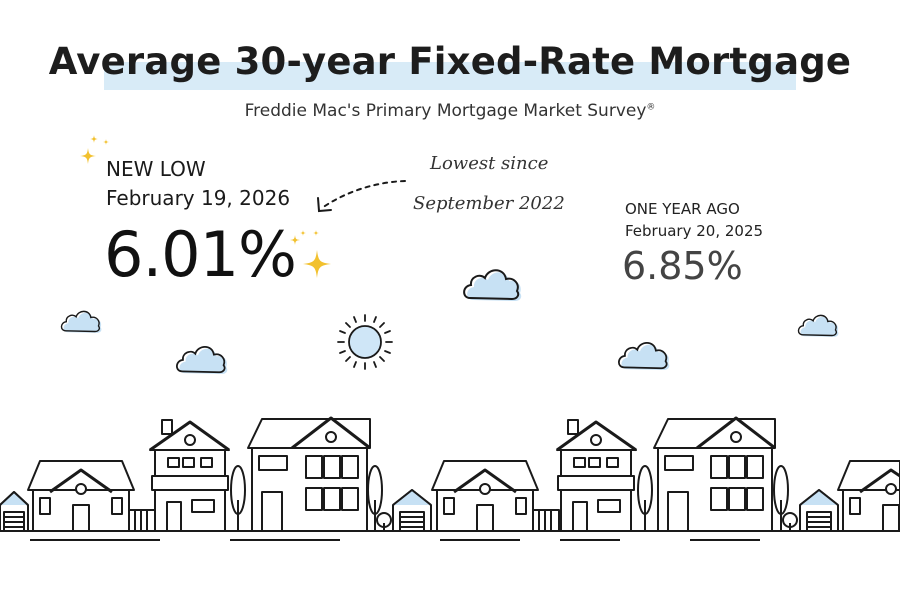  I want to click on arrow-icon, so click(361, 196).